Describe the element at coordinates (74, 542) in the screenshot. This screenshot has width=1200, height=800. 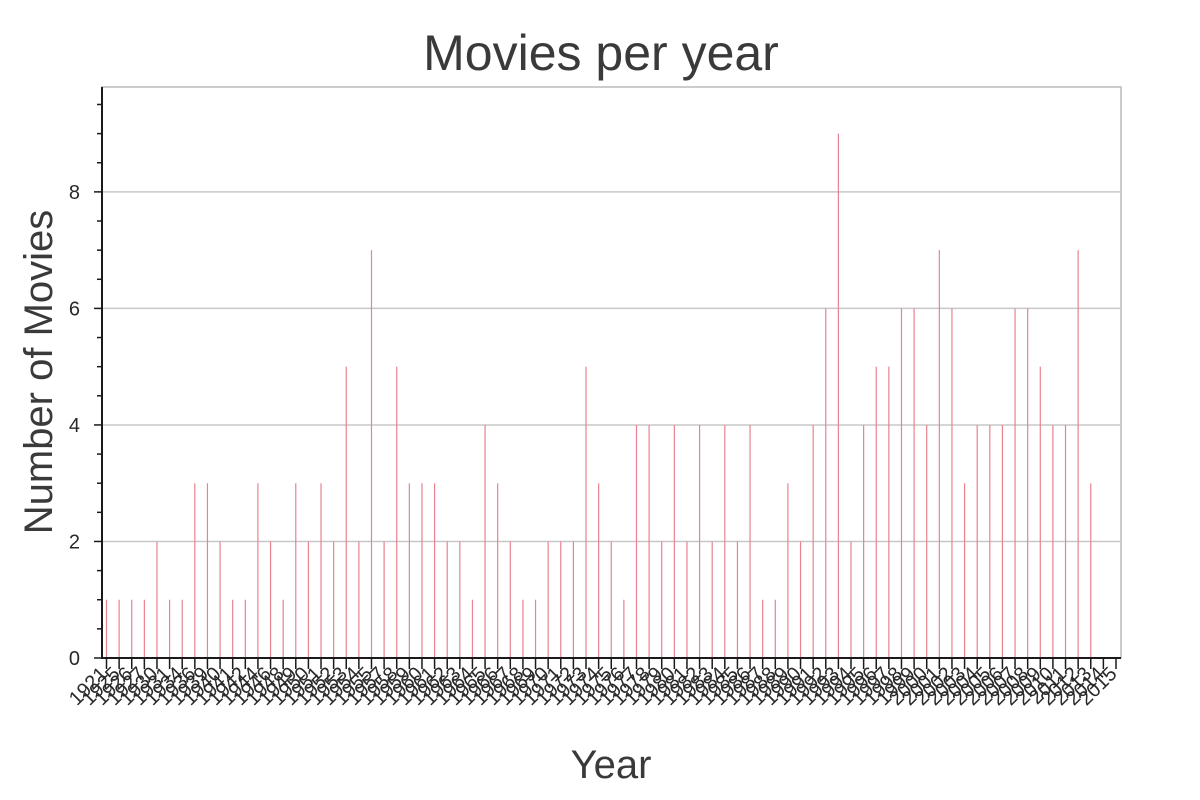
I see `y-tick-label: 2` at that location.